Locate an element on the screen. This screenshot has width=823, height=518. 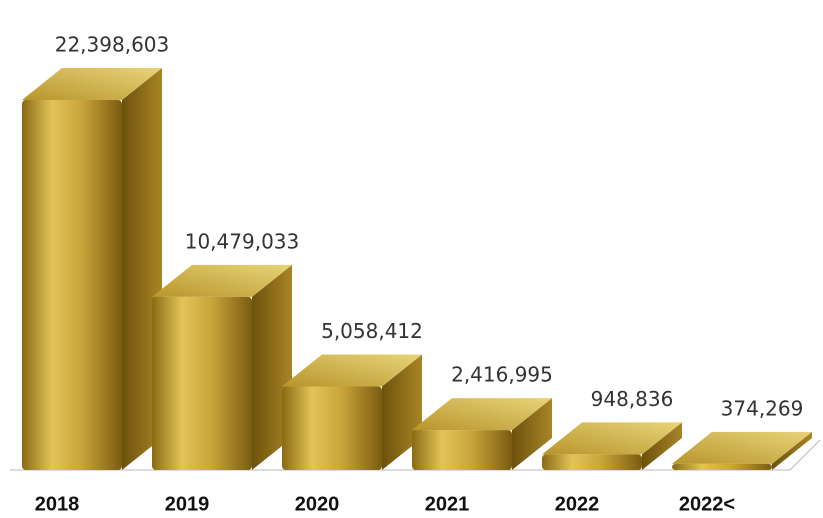
category-label: 2021 is located at coordinates (447, 504).